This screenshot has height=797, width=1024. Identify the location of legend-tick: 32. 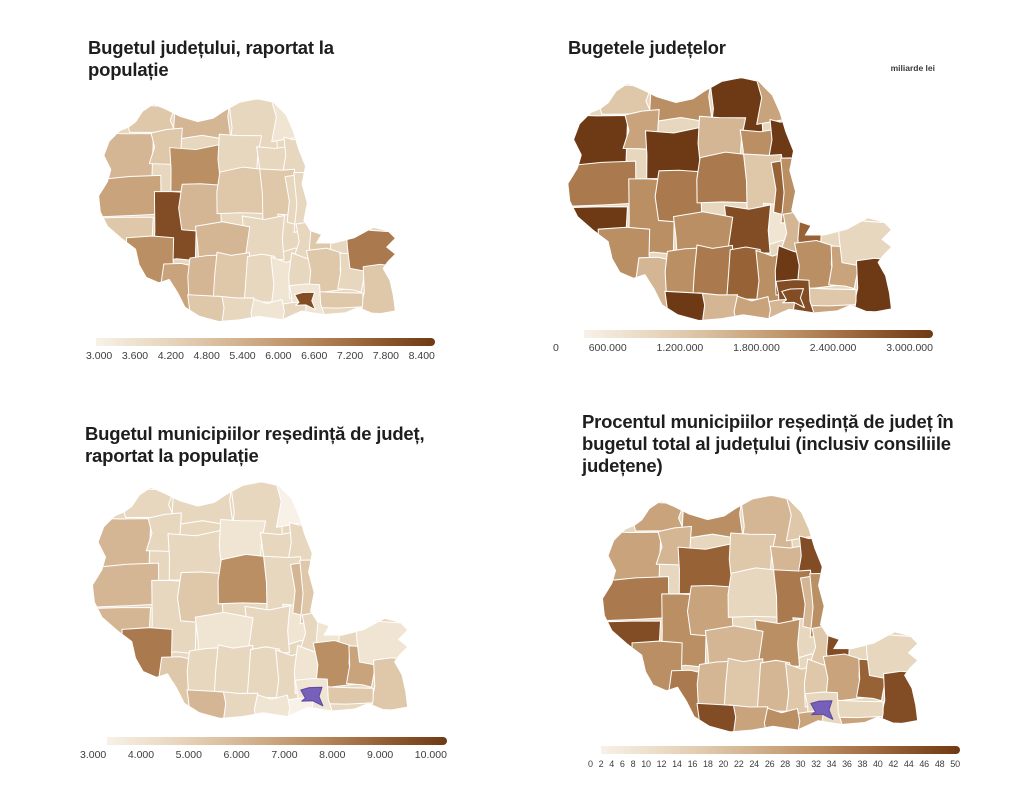
(816, 764).